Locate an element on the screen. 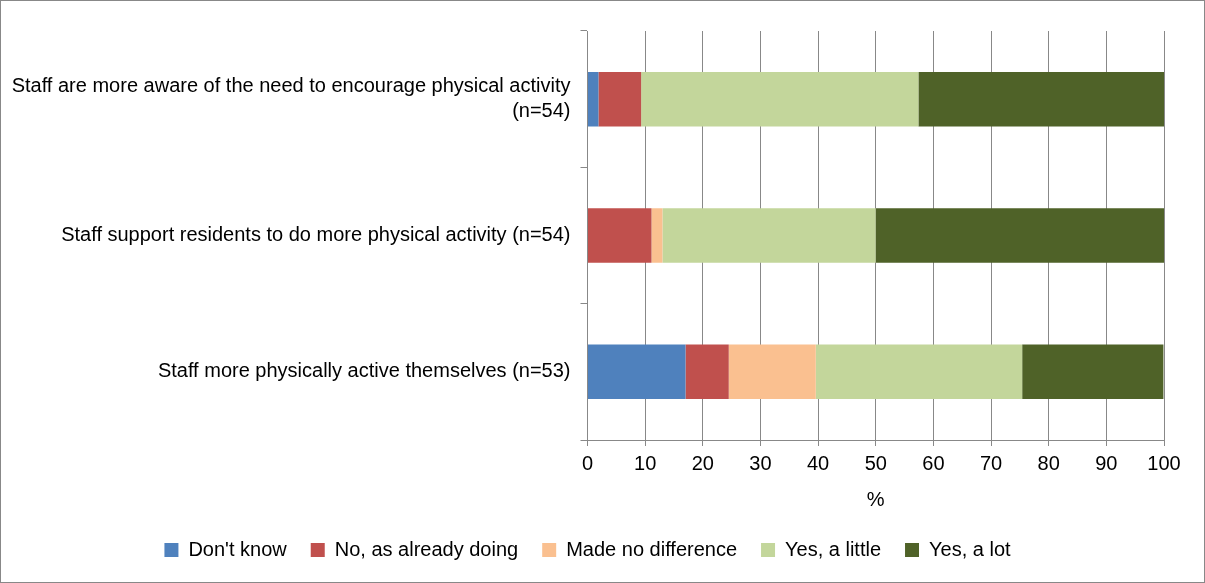 The image size is (1205, 583). x-tick-label: 70 is located at coordinates (991, 462).